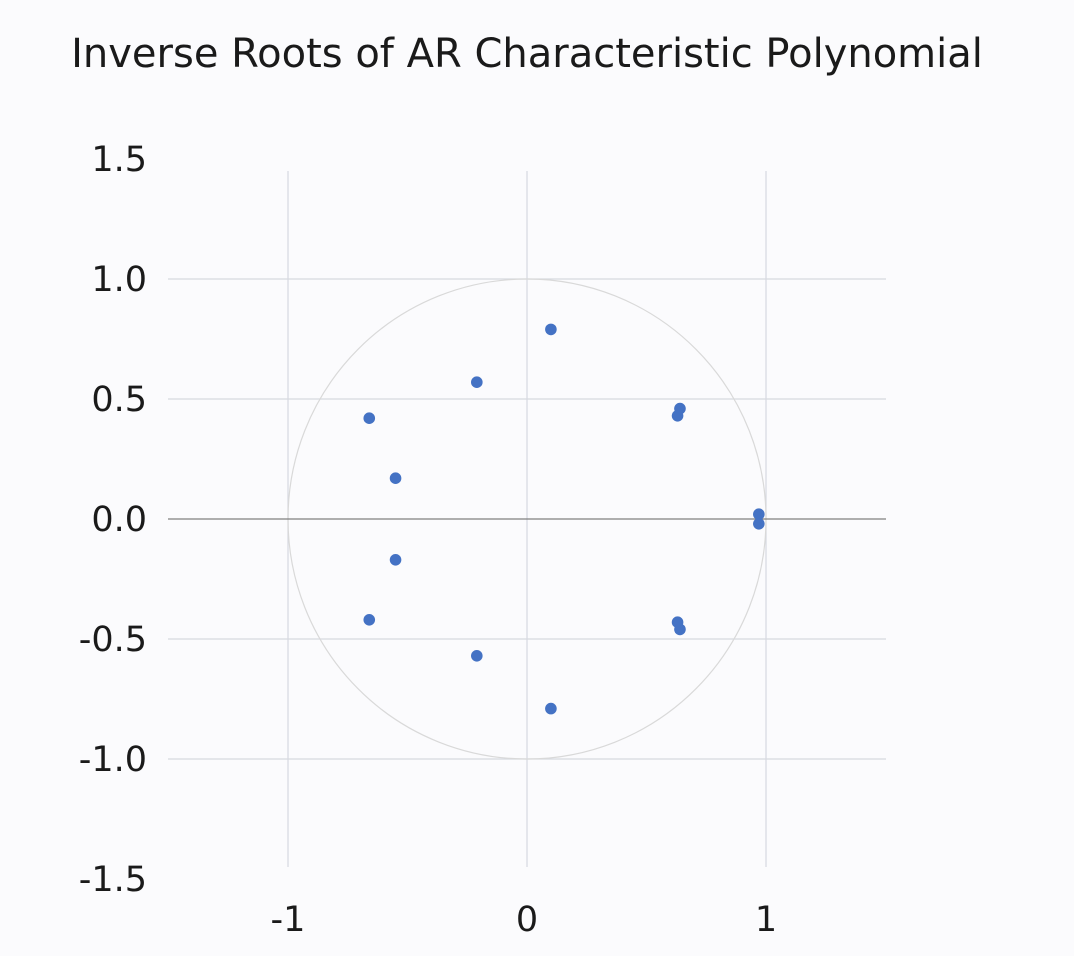 The height and width of the screenshot is (956, 1074). I want to click on x-tick-label: 1, so click(766, 920).